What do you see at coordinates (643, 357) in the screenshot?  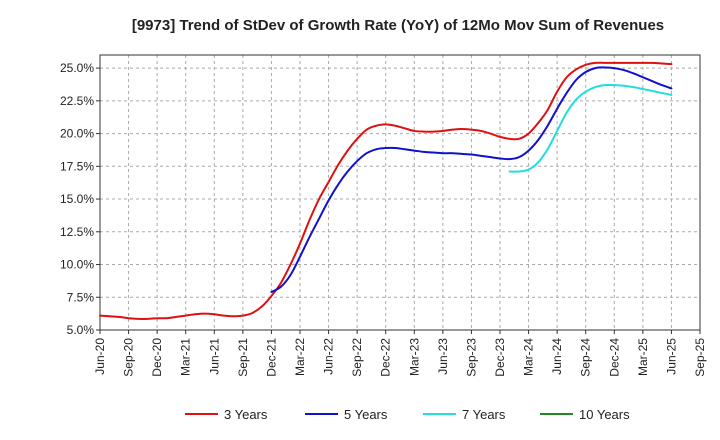 I see `x-tick-label: Mar-25` at bounding box center [643, 357].